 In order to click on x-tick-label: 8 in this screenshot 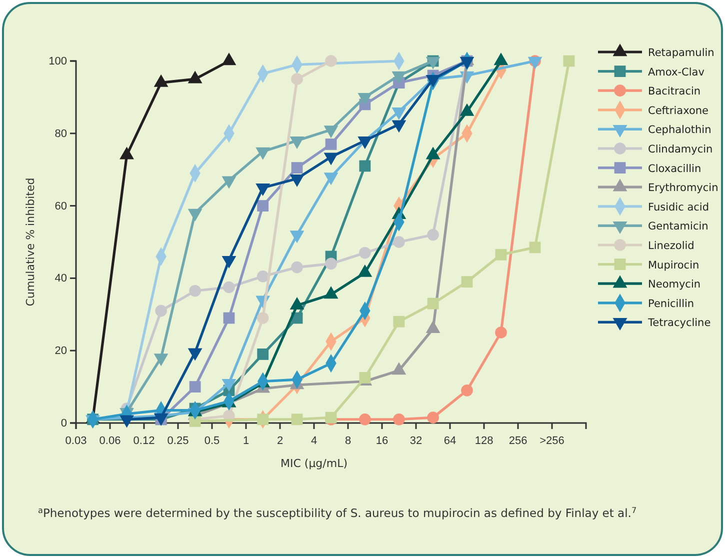, I will do `click(348, 441)`.